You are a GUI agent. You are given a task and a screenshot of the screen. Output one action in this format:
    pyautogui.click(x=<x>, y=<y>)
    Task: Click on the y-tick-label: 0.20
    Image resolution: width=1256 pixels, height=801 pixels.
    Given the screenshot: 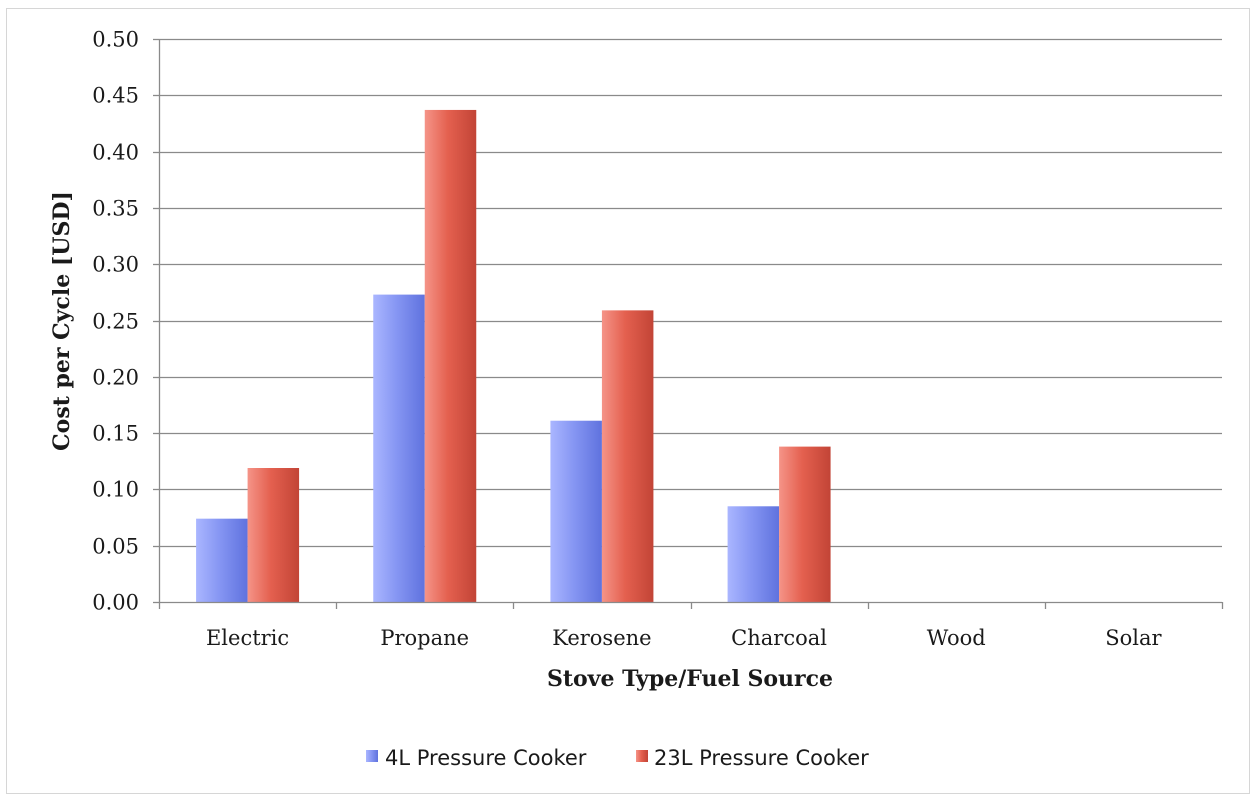 What is the action you would take?
    pyautogui.click(x=115, y=378)
    